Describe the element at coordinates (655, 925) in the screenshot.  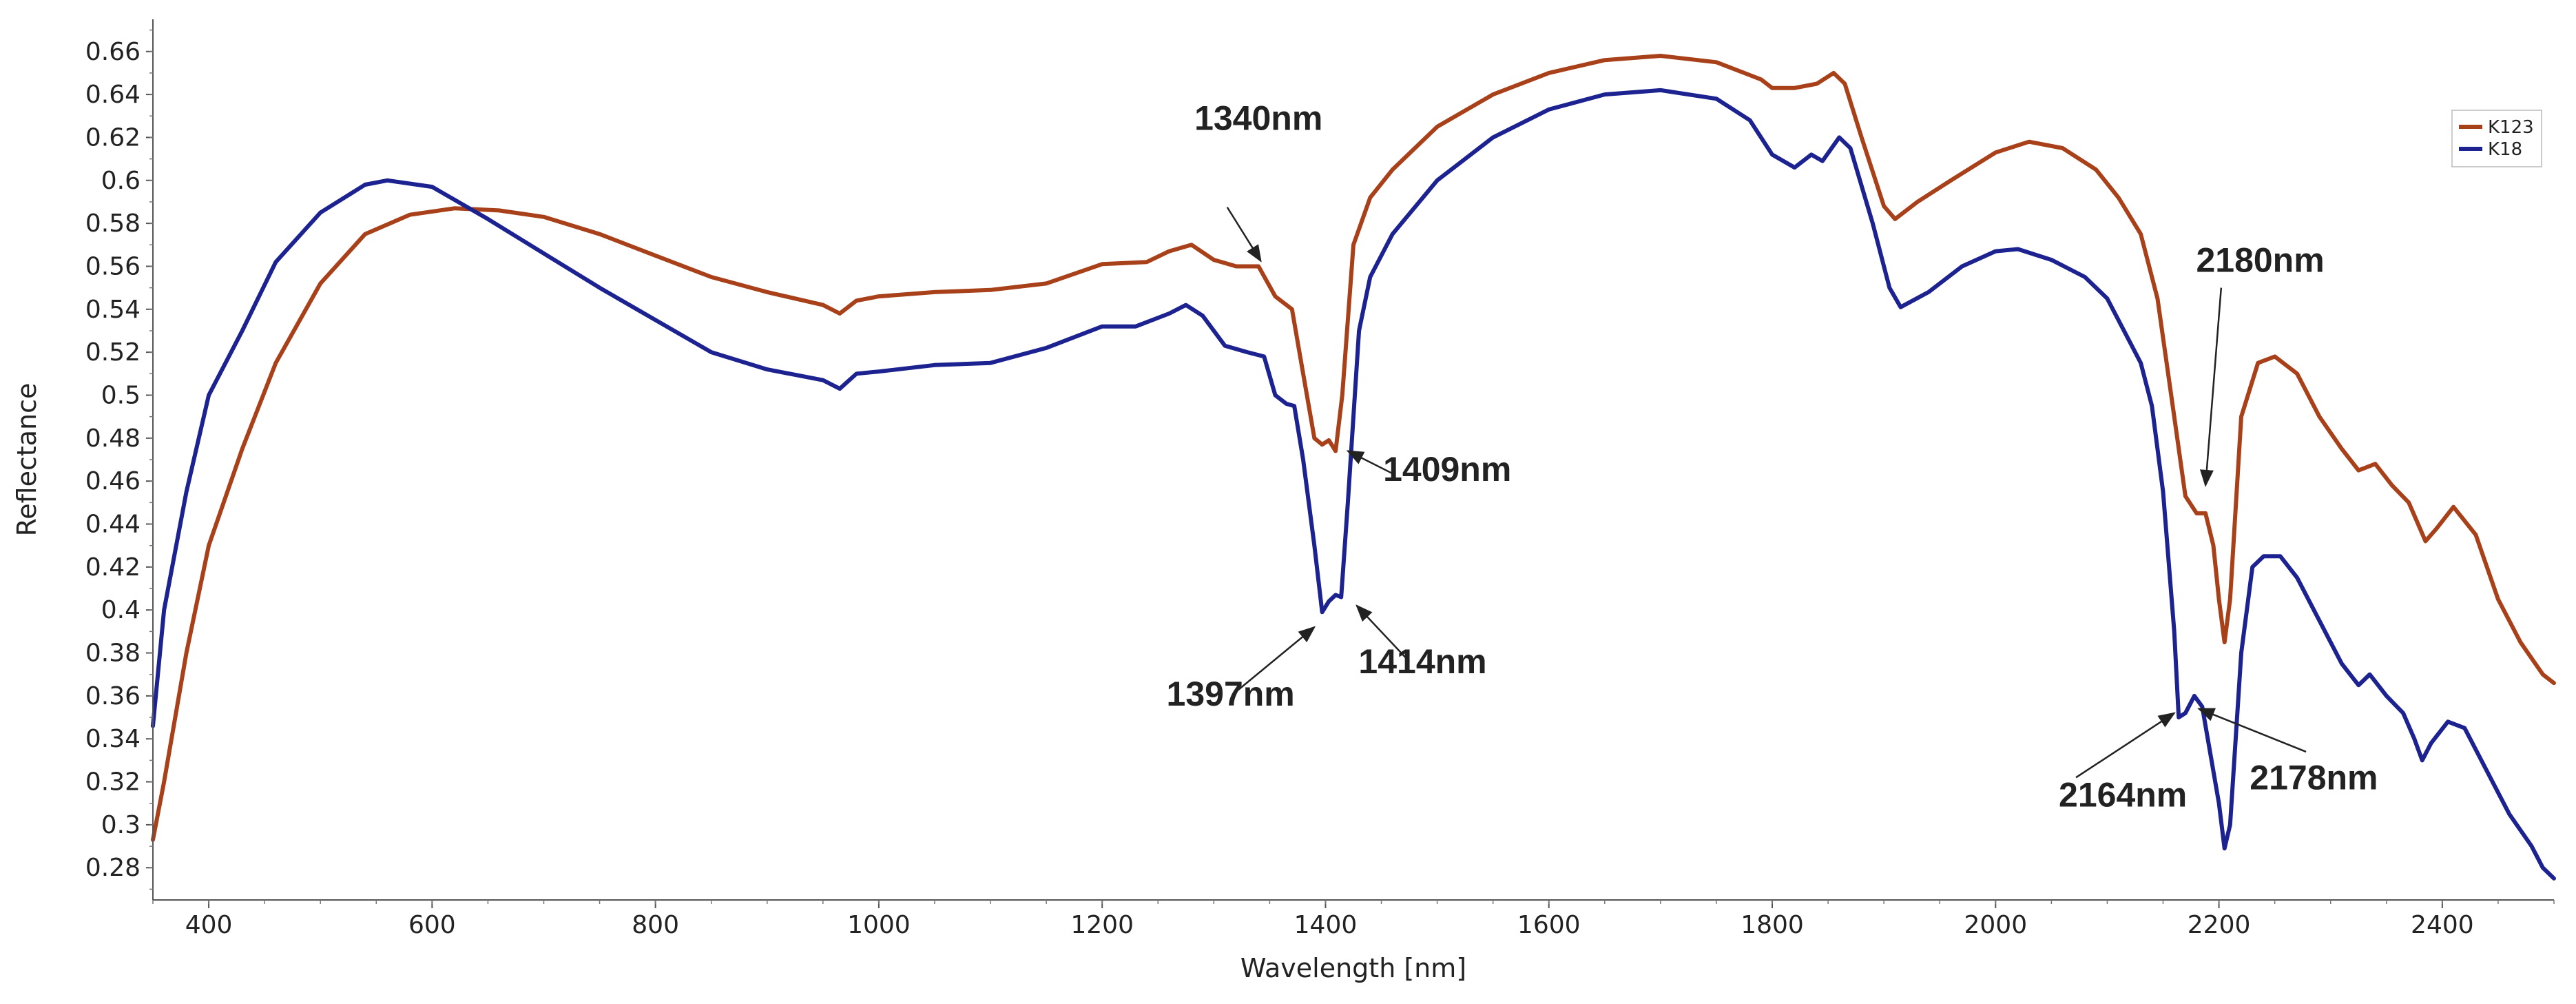
I see `x-tick-label: 800` at that location.